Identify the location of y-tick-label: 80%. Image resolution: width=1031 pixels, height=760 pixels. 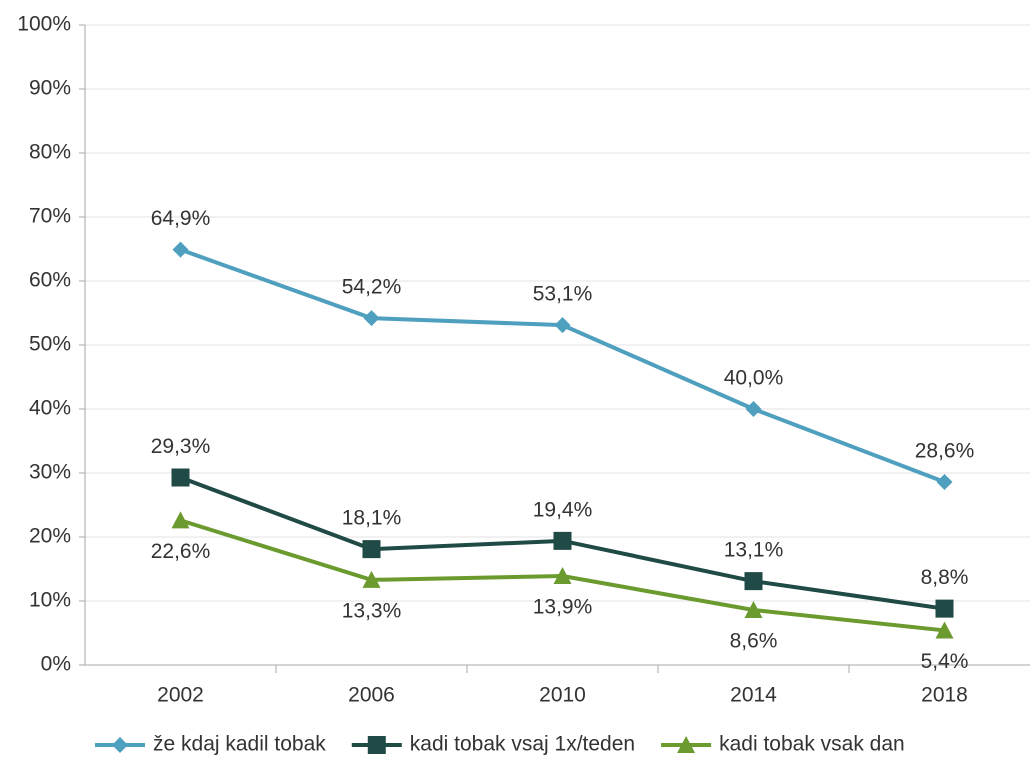
(50, 152).